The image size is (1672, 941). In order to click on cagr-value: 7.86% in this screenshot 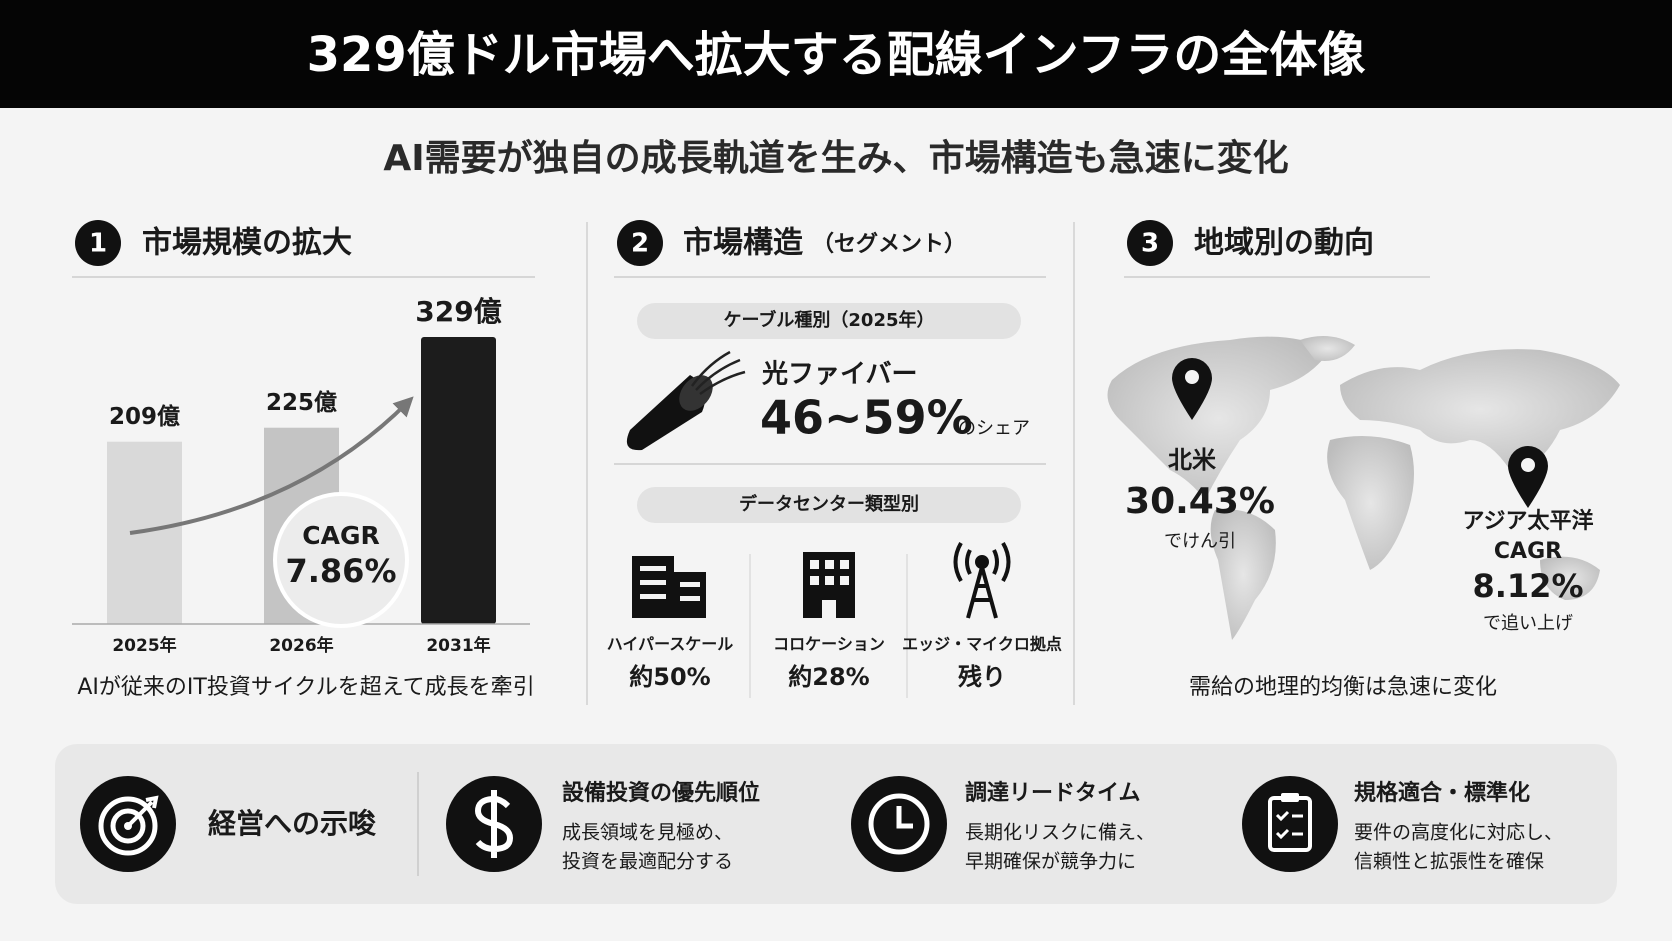, I will do `click(340, 571)`.